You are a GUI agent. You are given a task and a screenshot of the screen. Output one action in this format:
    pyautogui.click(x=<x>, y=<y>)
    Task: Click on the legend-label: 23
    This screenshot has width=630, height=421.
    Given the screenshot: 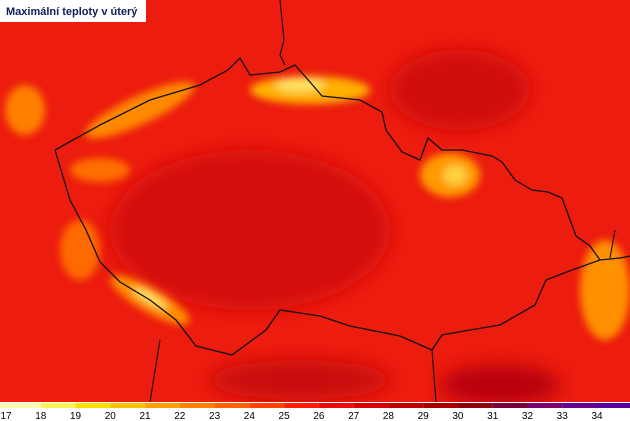 What is the action you would take?
    pyautogui.click(x=215, y=416)
    